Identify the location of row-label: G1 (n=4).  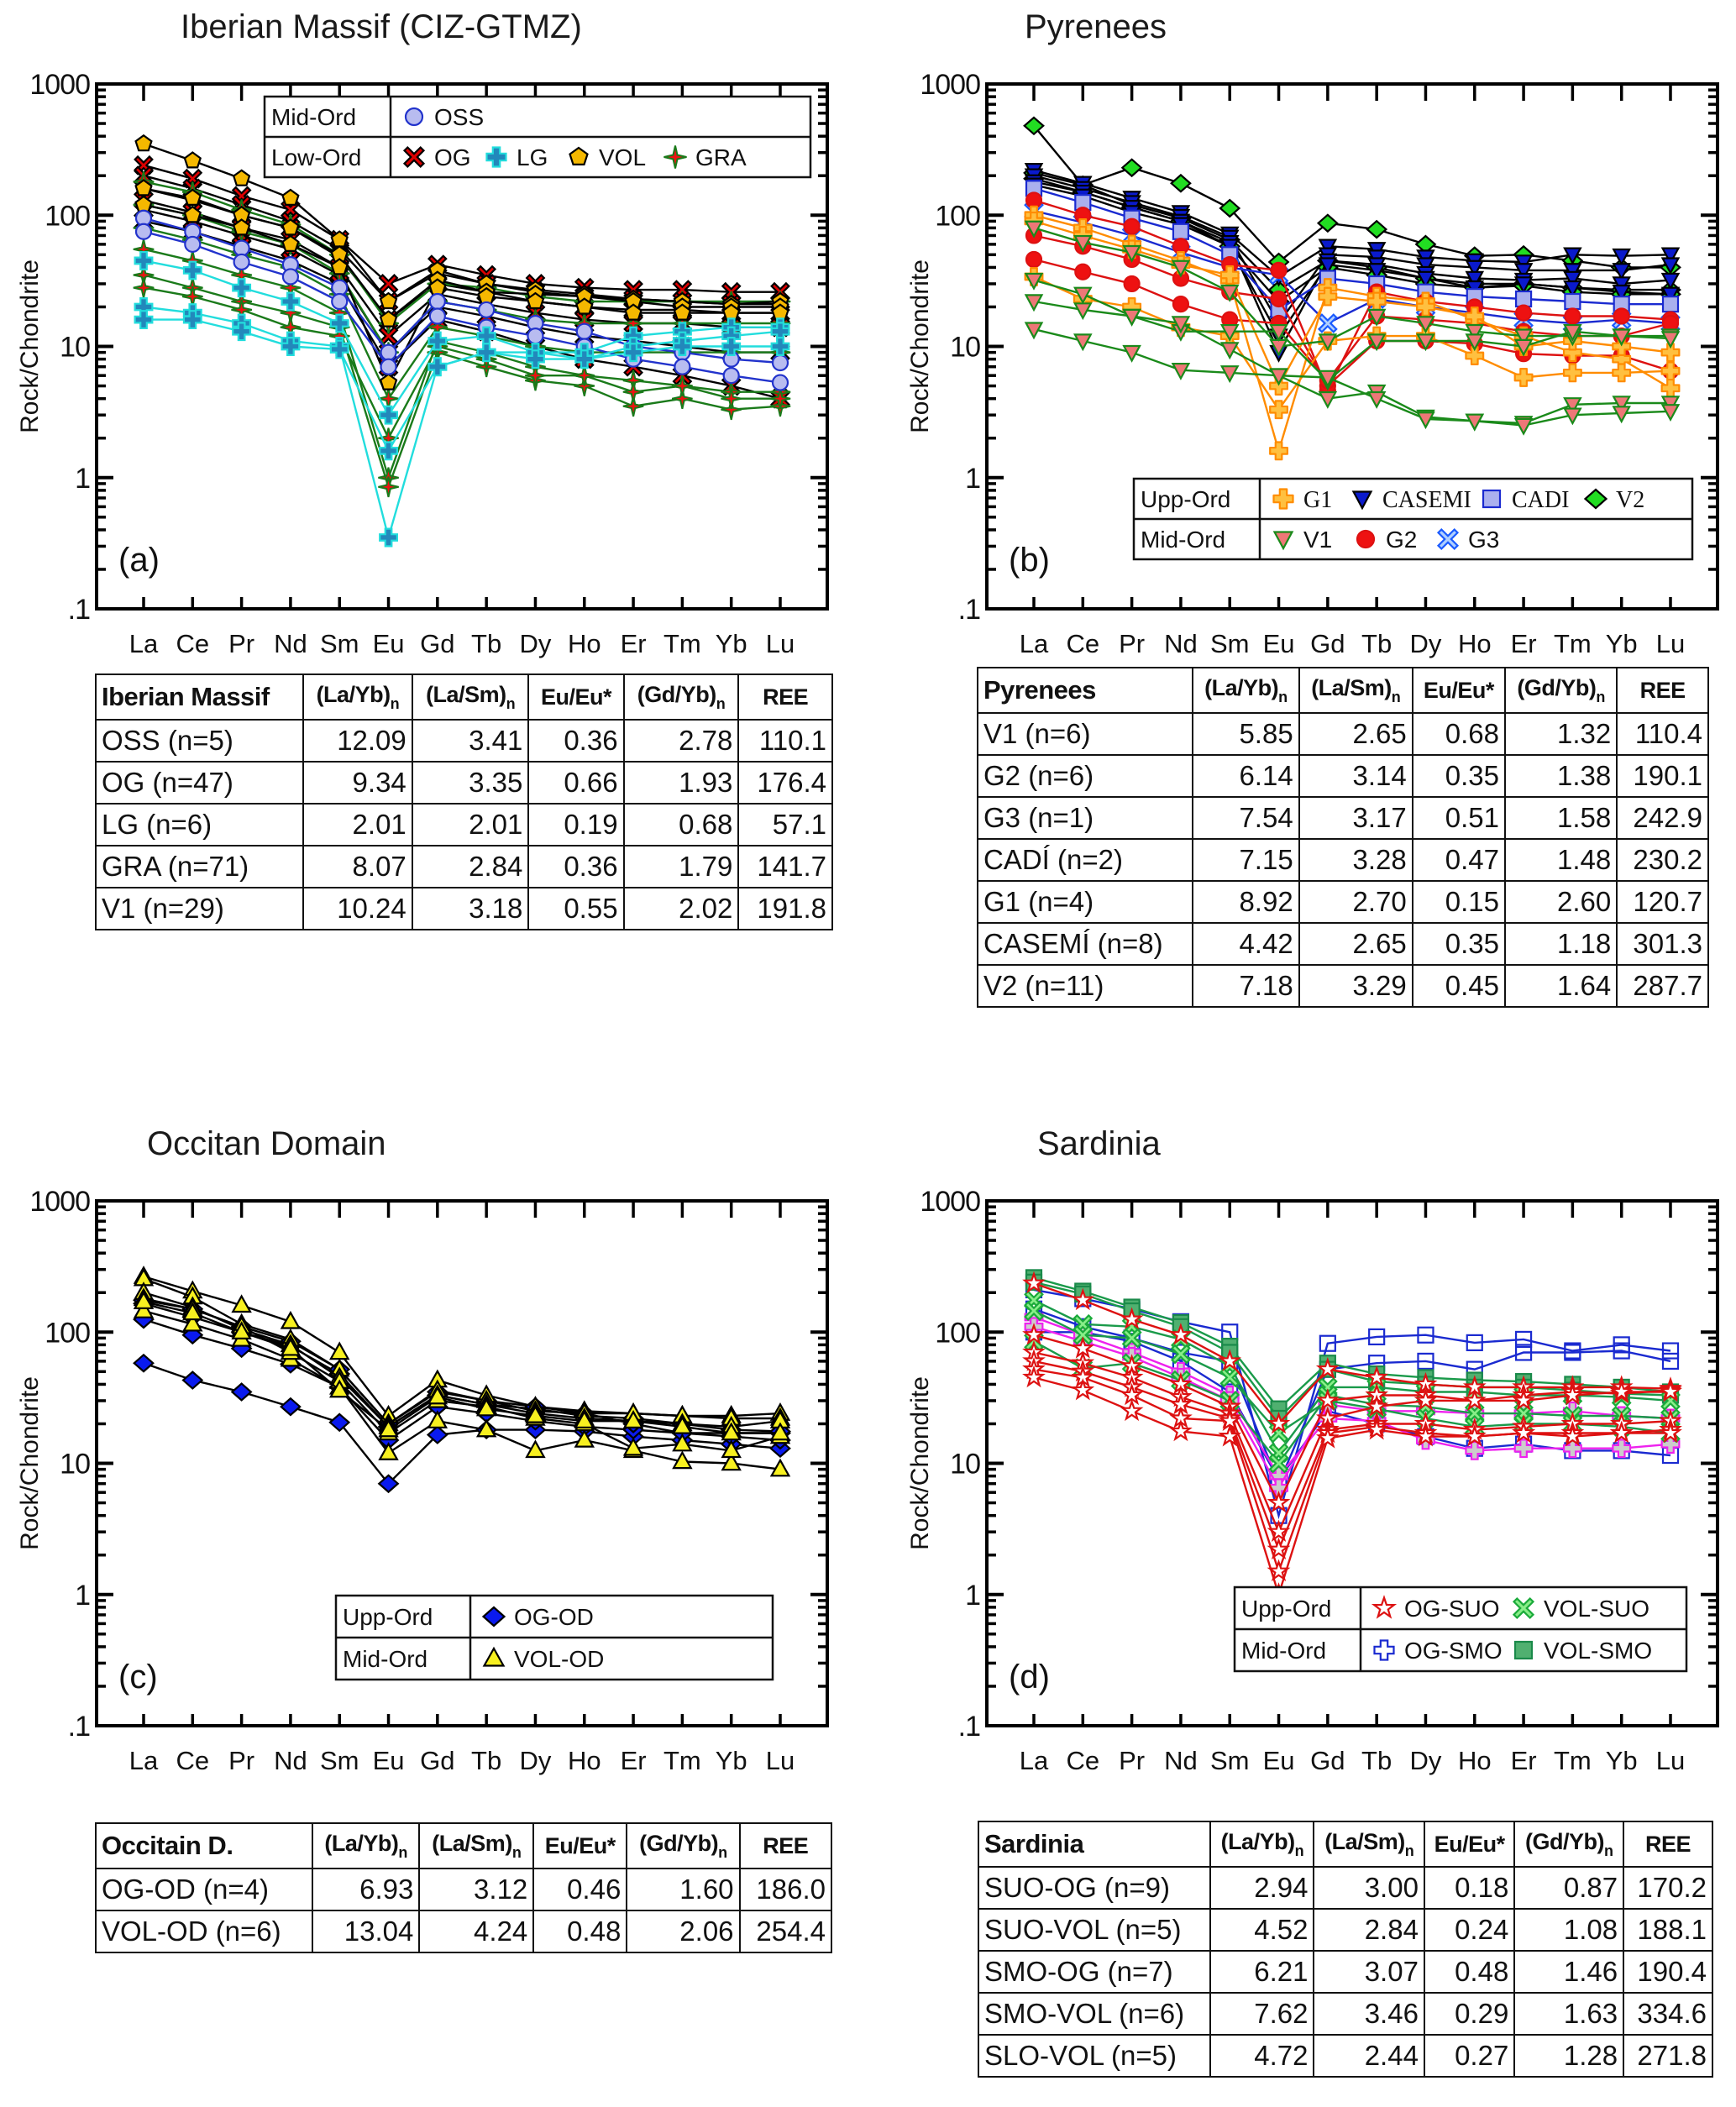
(1085, 902).